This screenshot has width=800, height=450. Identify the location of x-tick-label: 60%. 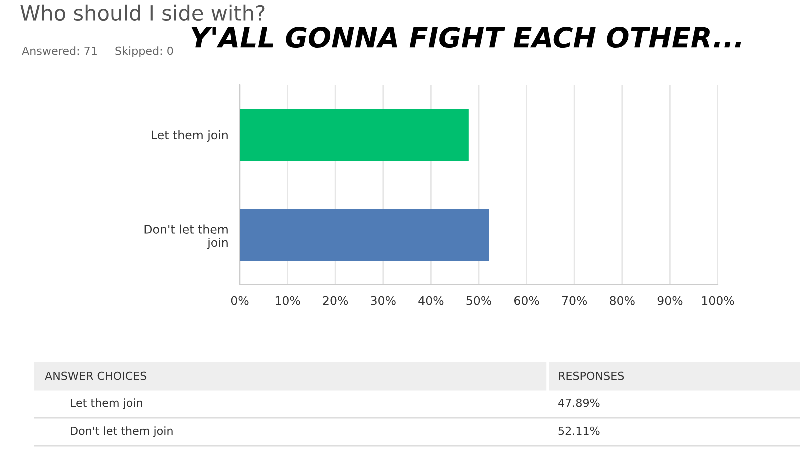
(527, 301).